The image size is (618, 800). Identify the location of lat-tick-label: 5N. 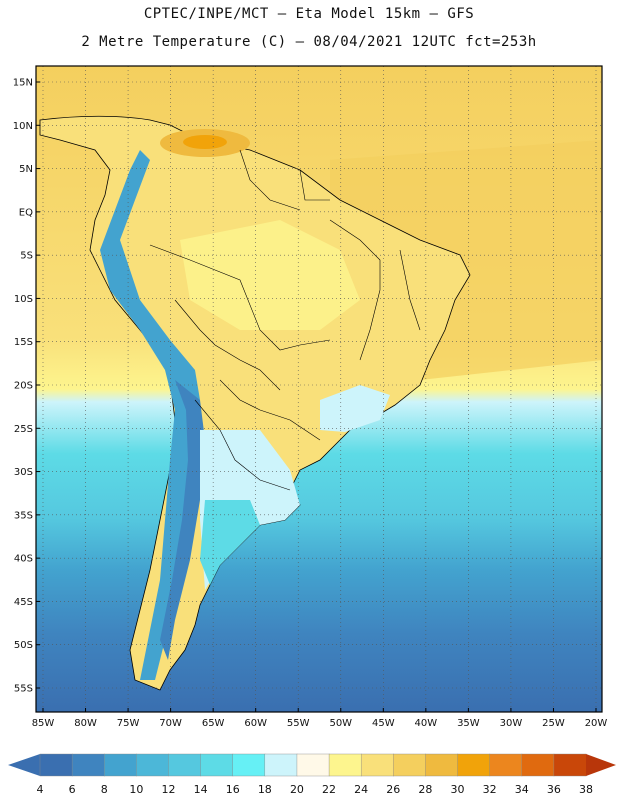
(26, 169).